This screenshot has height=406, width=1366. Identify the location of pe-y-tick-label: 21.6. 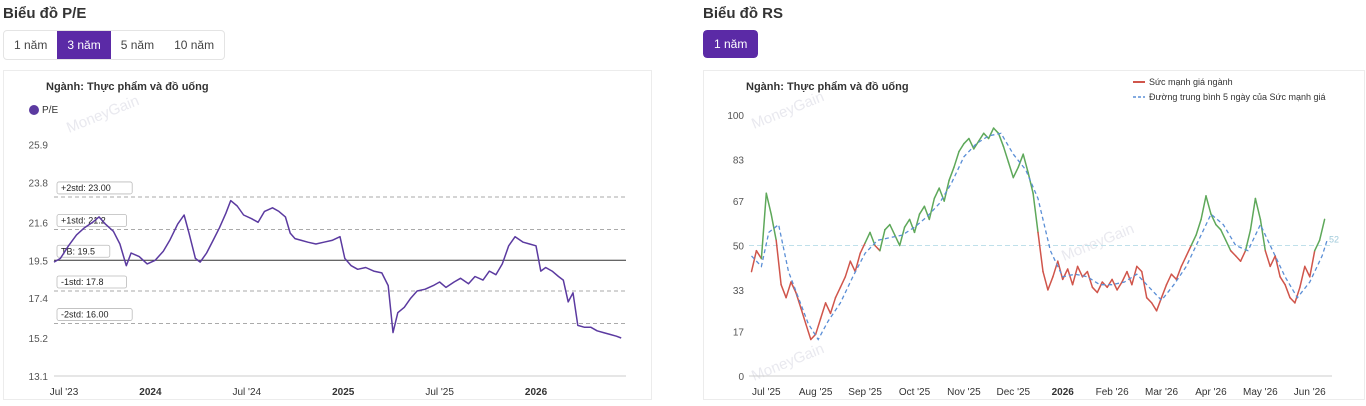
(39, 223).